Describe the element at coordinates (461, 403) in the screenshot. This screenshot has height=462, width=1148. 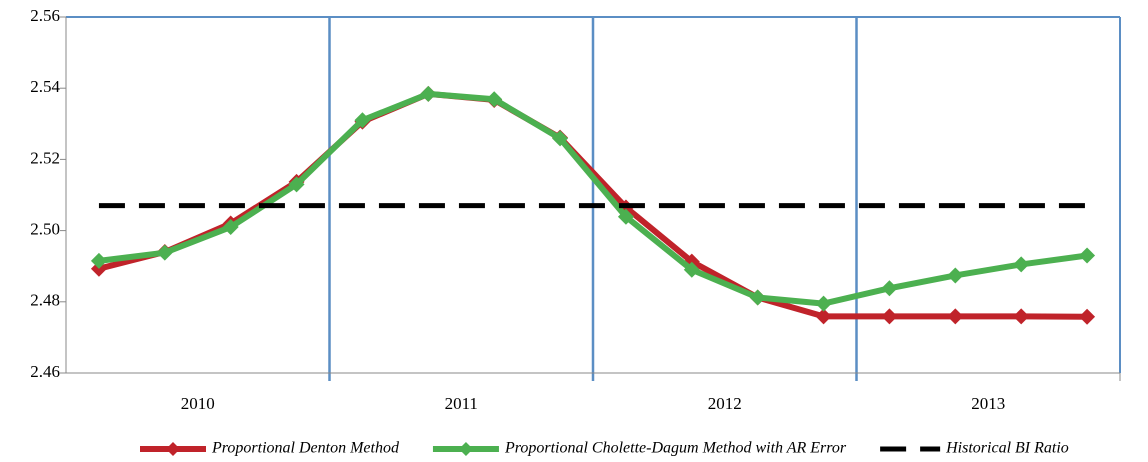
I see `x-group-label: 2011` at that location.